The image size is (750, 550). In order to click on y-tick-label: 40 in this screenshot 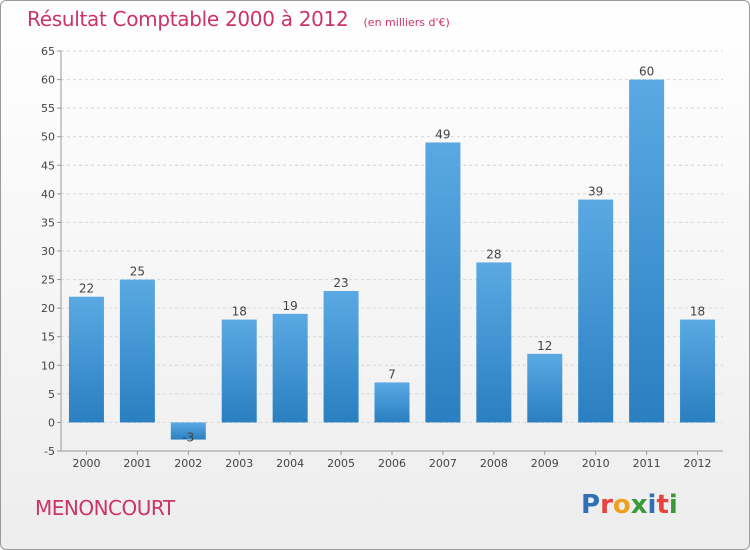, I will do `click(48, 194)`.